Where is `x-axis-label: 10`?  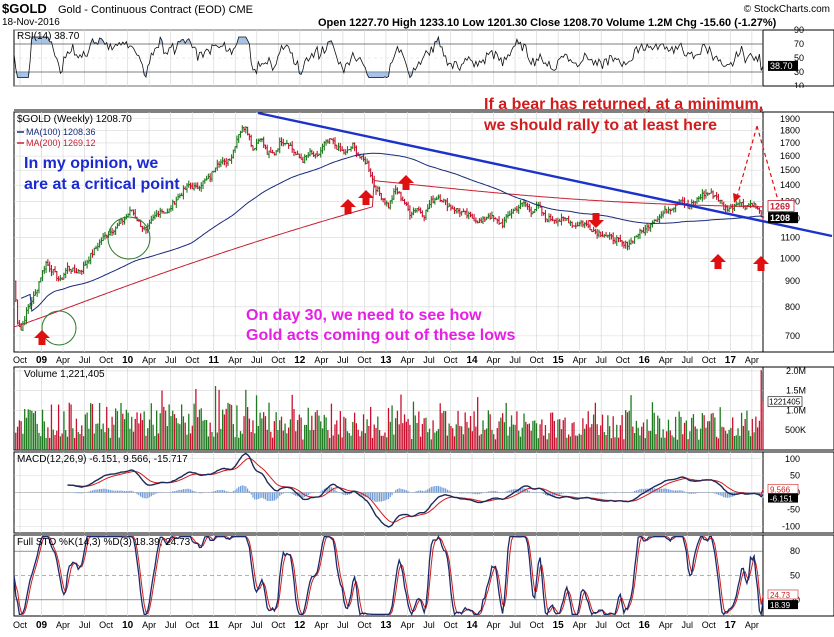
x-axis-label: 10 is located at coordinates (128, 360).